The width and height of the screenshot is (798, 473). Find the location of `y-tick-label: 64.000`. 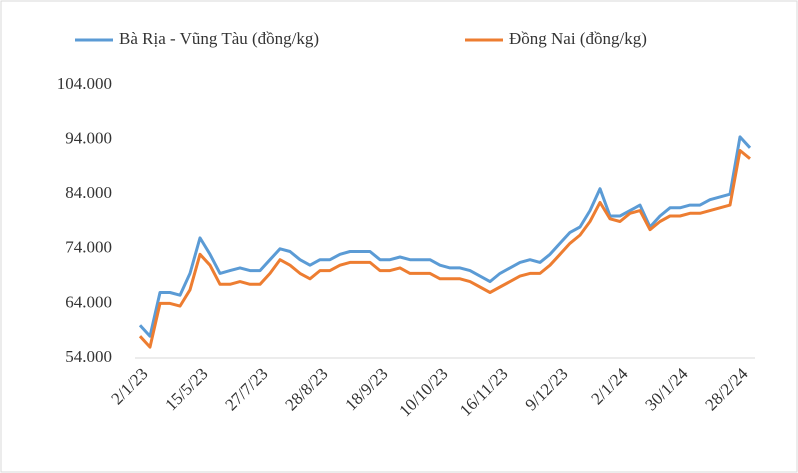

y-tick-label: 64.000 is located at coordinates (88, 301).